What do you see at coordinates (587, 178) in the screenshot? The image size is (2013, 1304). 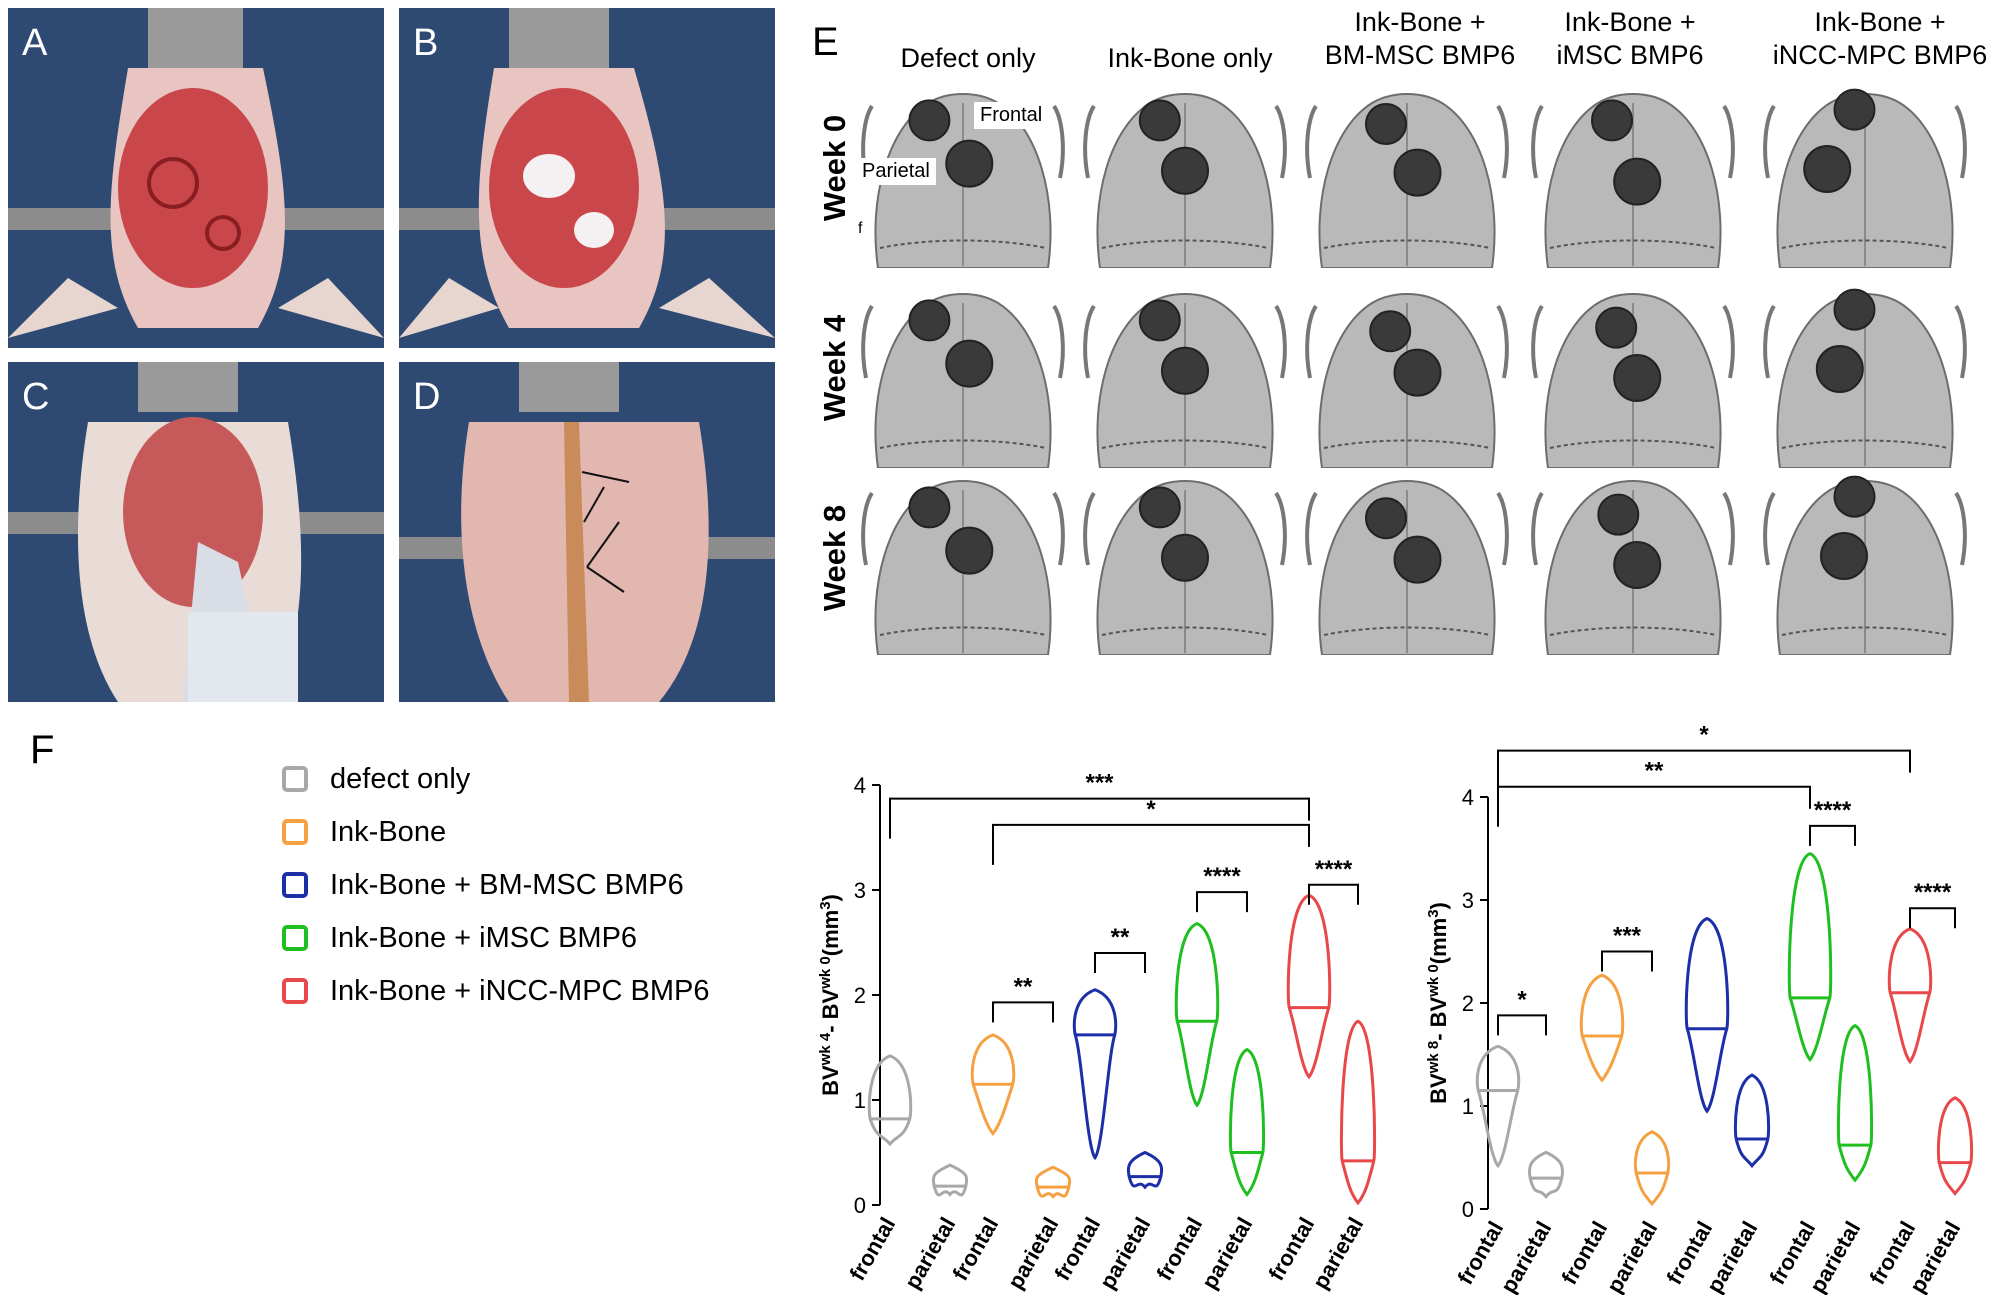 I see `photo-b-illustration` at bounding box center [587, 178].